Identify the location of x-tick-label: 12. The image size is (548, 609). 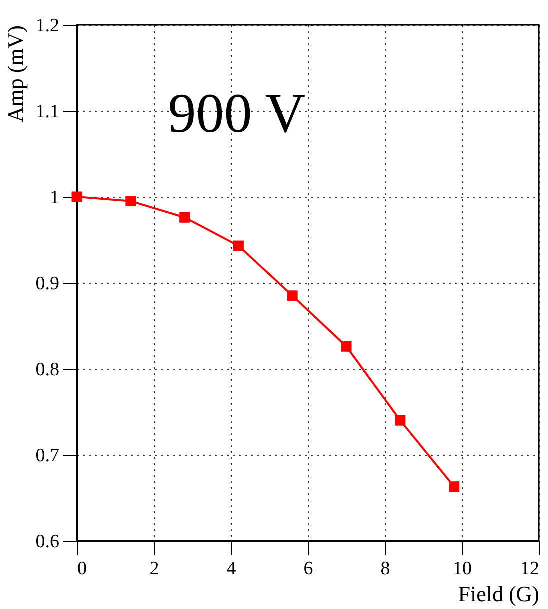
(530, 569).